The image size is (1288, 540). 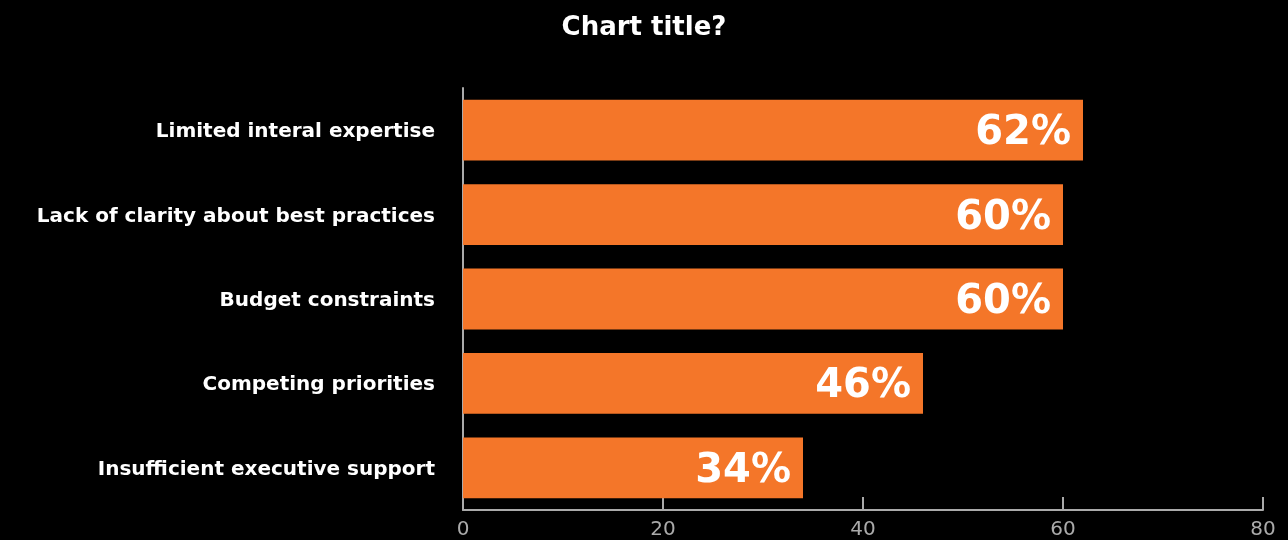 I want to click on y-tick-label: Limited interal expertise, so click(x=295, y=130).